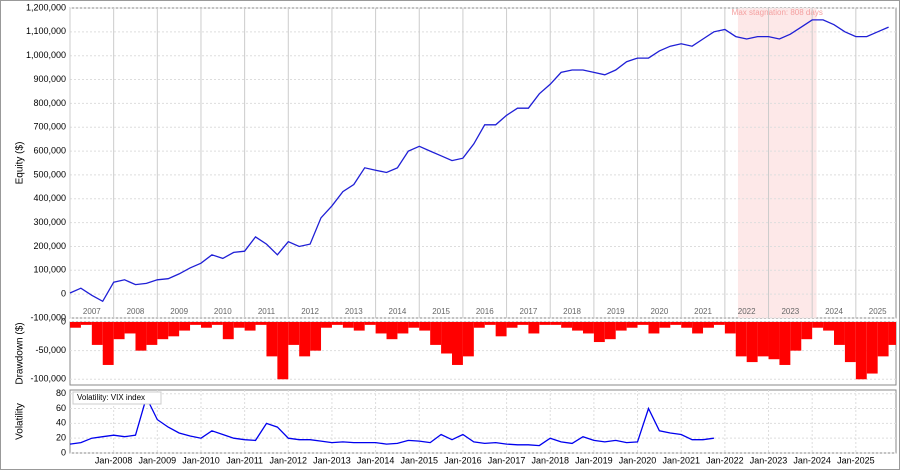  What do you see at coordinates (49, 79) in the screenshot?
I see `y-tick-label: 900,000` at bounding box center [49, 79].